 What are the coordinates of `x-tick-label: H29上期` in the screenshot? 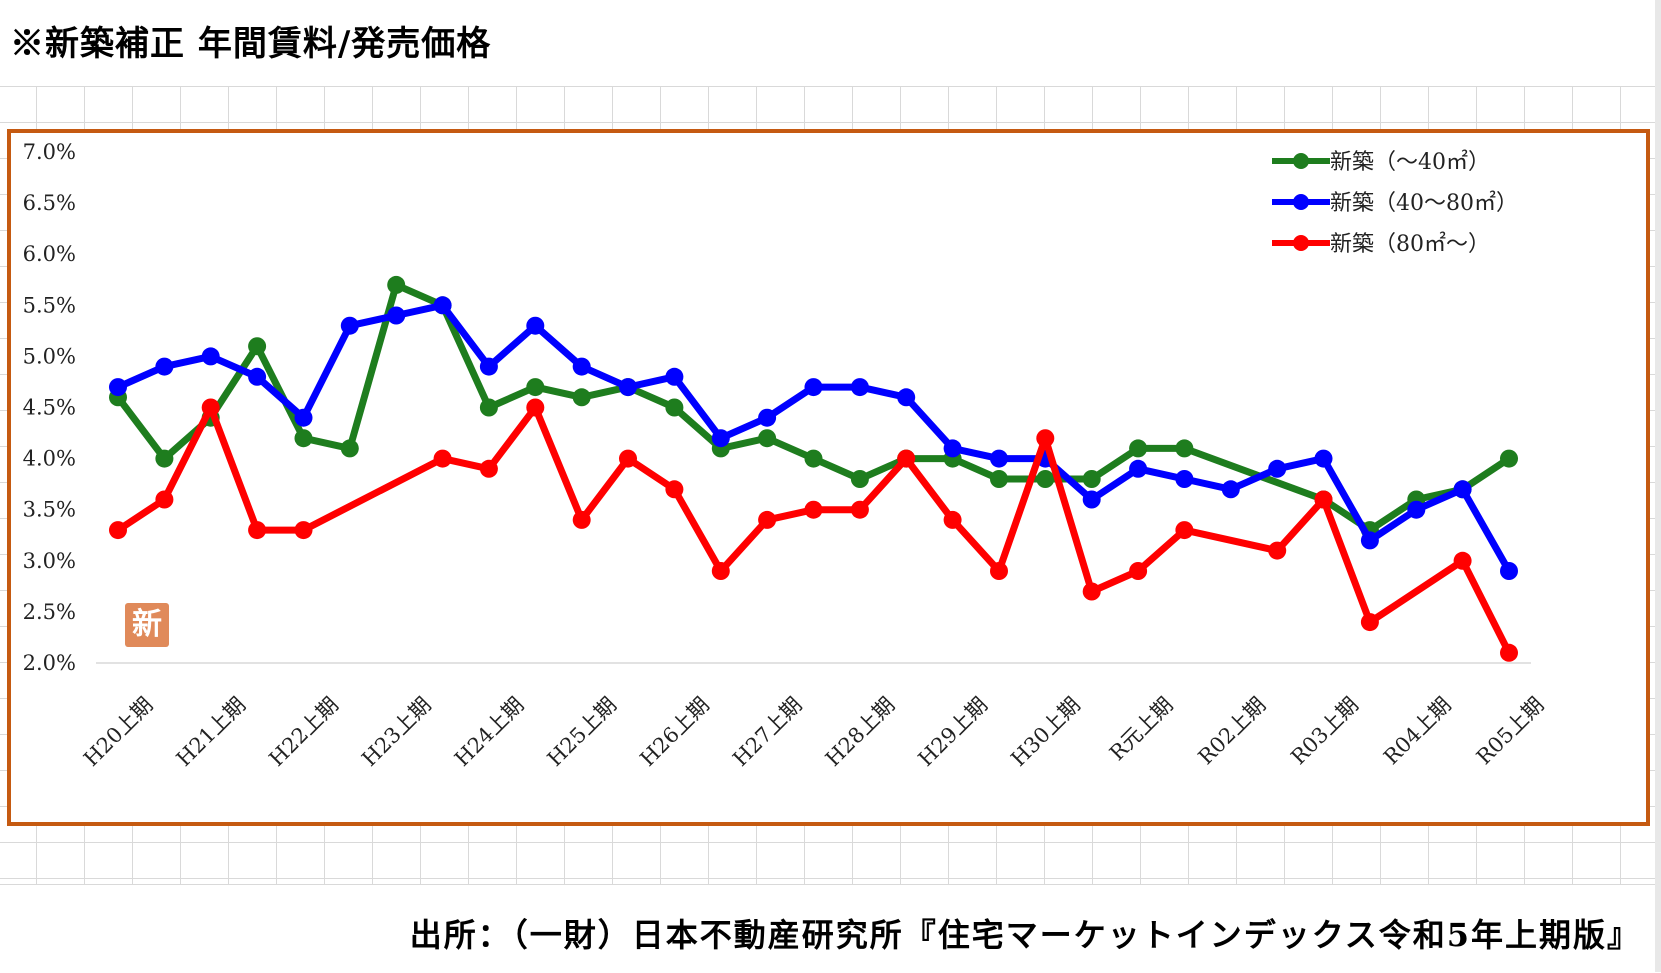 It's located at (953, 732).